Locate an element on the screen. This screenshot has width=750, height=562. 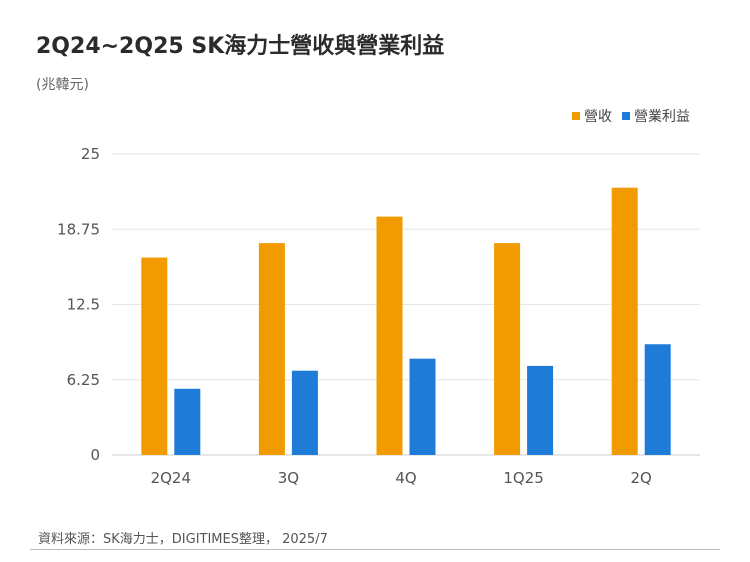
chart-title: 2Q24~2Q25 SK海力士營收與營業利益 is located at coordinates (240, 46).